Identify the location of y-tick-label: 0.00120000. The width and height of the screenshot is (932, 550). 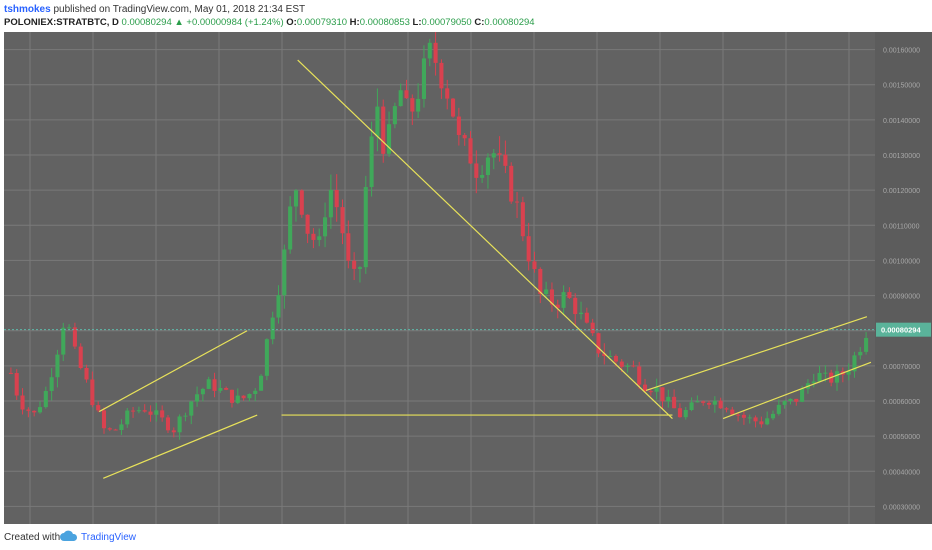
(901, 191).